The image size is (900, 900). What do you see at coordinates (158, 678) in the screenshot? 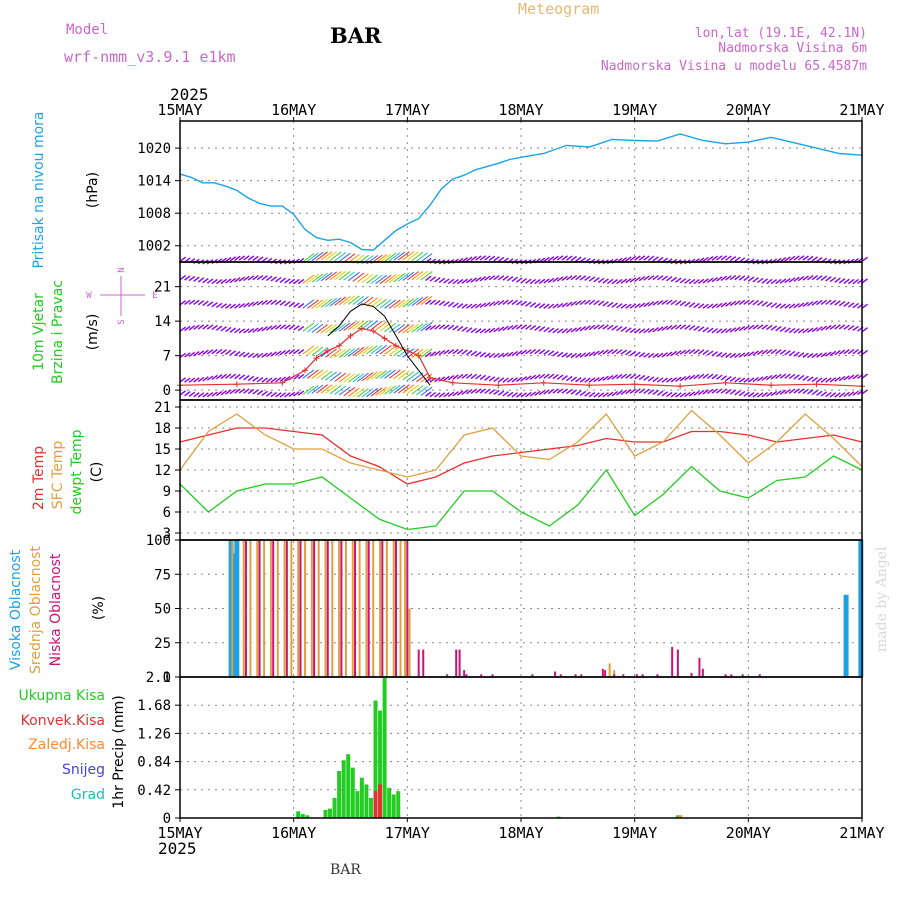
I see `y-tick-label: 2.1` at bounding box center [158, 678].